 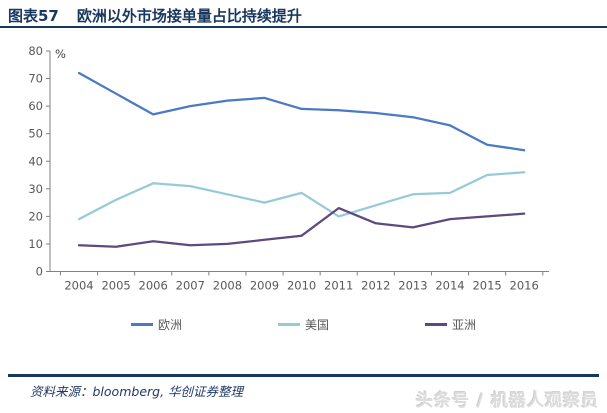 What do you see at coordinates (303, 27) in the screenshot?
I see `title-underline` at bounding box center [303, 27].